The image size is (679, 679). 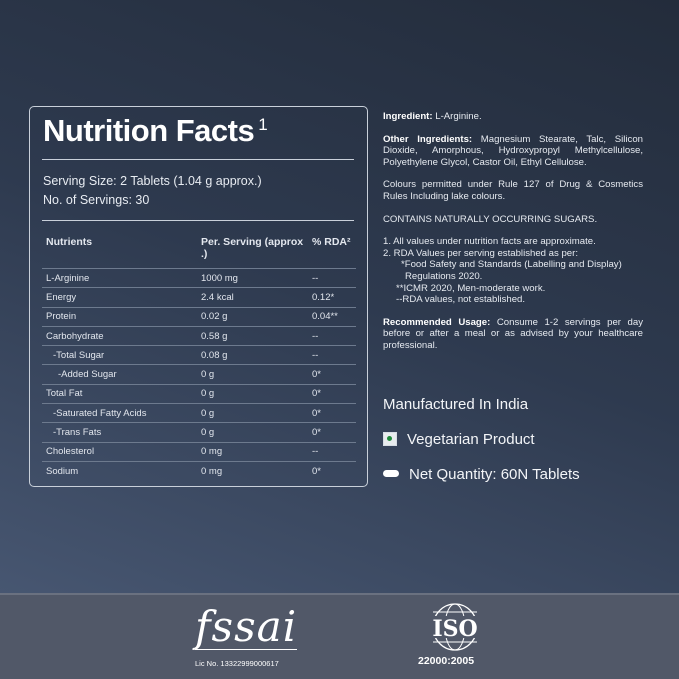 What do you see at coordinates (119, 277) in the screenshot?
I see `nutrient-name: L-Arginine` at bounding box center [119, 277].